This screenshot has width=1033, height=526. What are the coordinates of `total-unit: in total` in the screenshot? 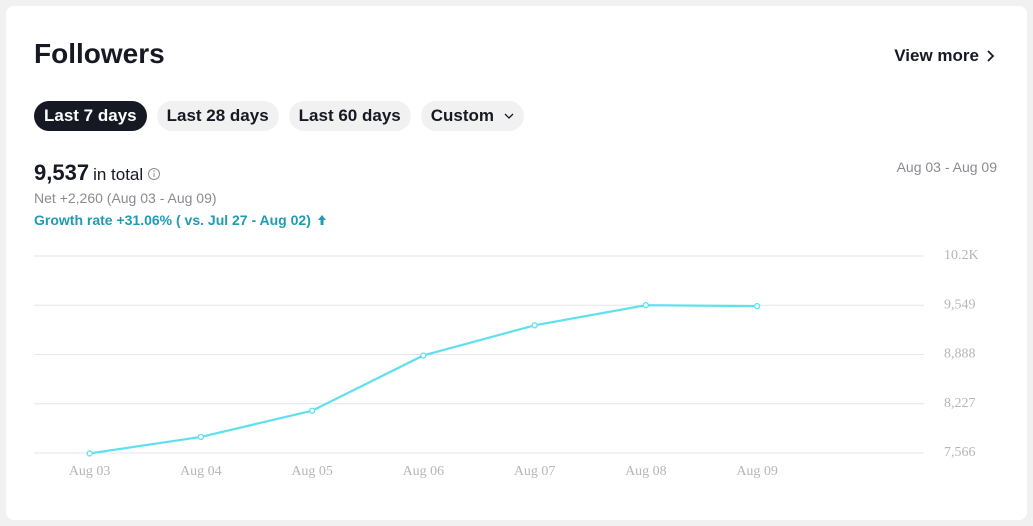 It's located at (118, 174).